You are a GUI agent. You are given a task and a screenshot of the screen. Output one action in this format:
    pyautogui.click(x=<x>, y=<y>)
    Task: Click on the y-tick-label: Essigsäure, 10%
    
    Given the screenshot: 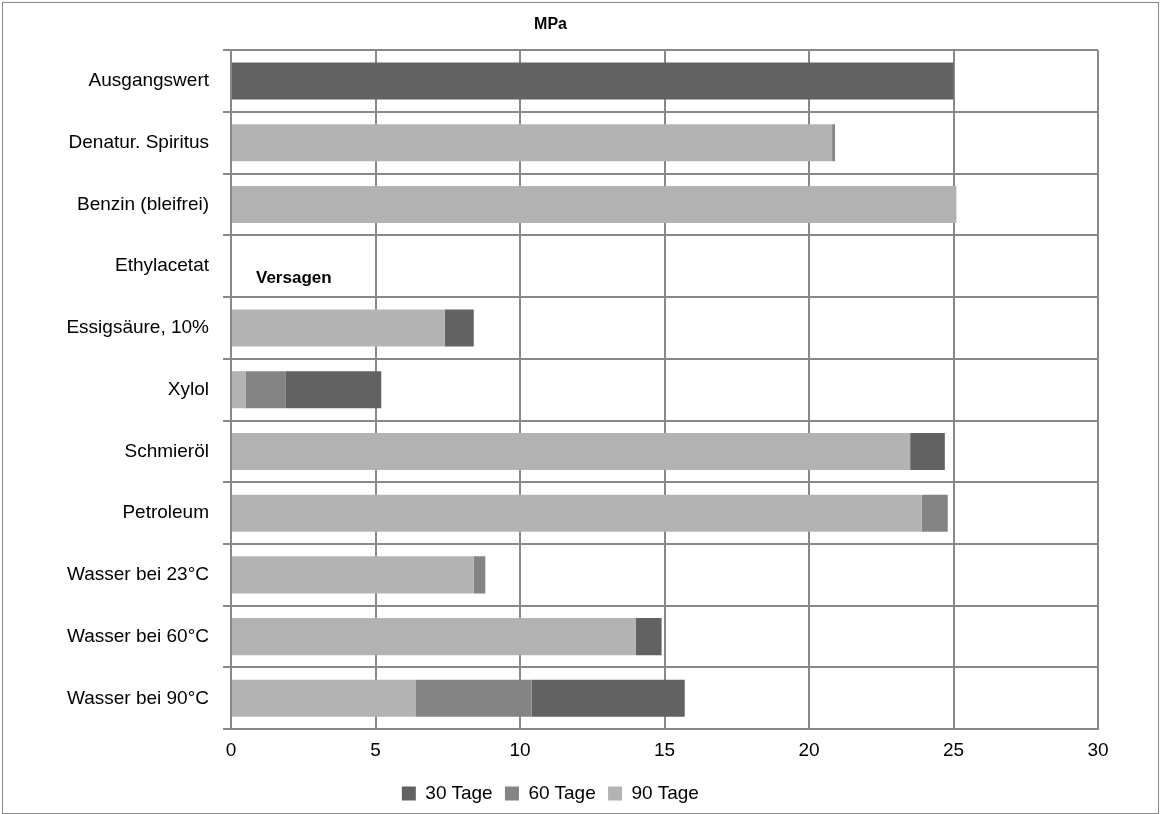 What is the action you would take?
    pyautogui.click(x=138, y=327)
    